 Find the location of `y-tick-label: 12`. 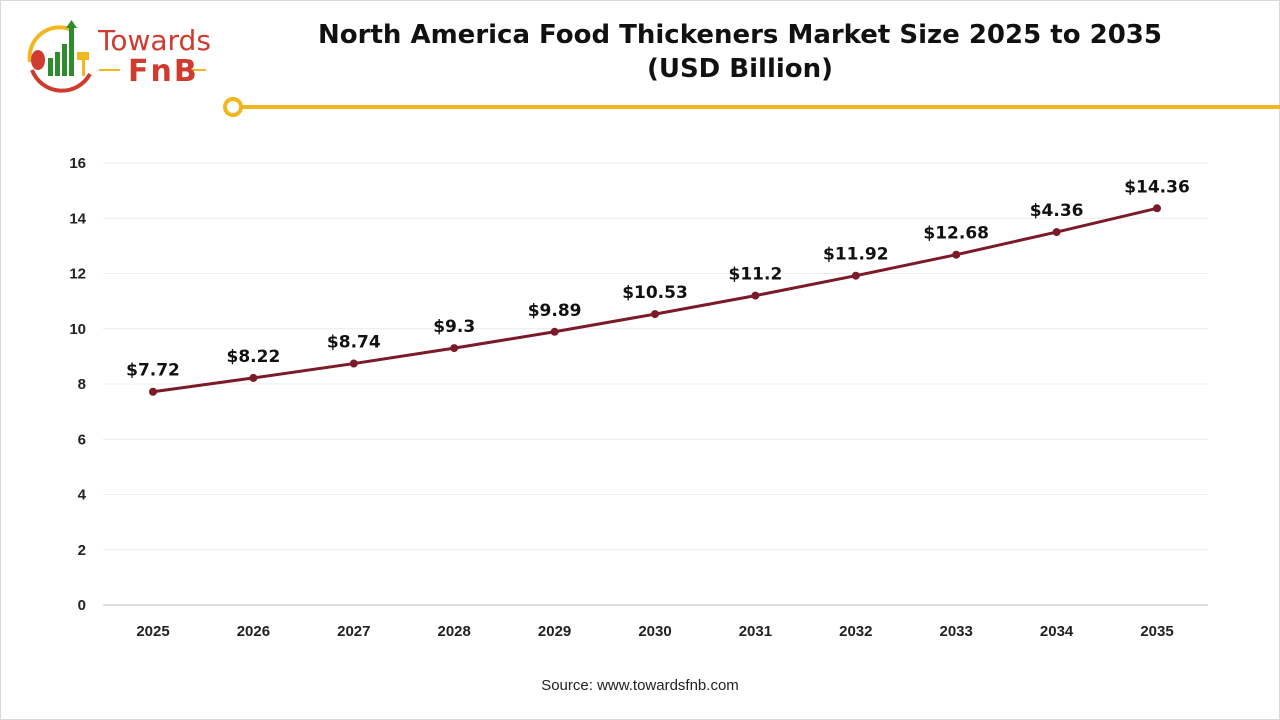

y-tick-label: 12 is located at coordinates (77, 274).